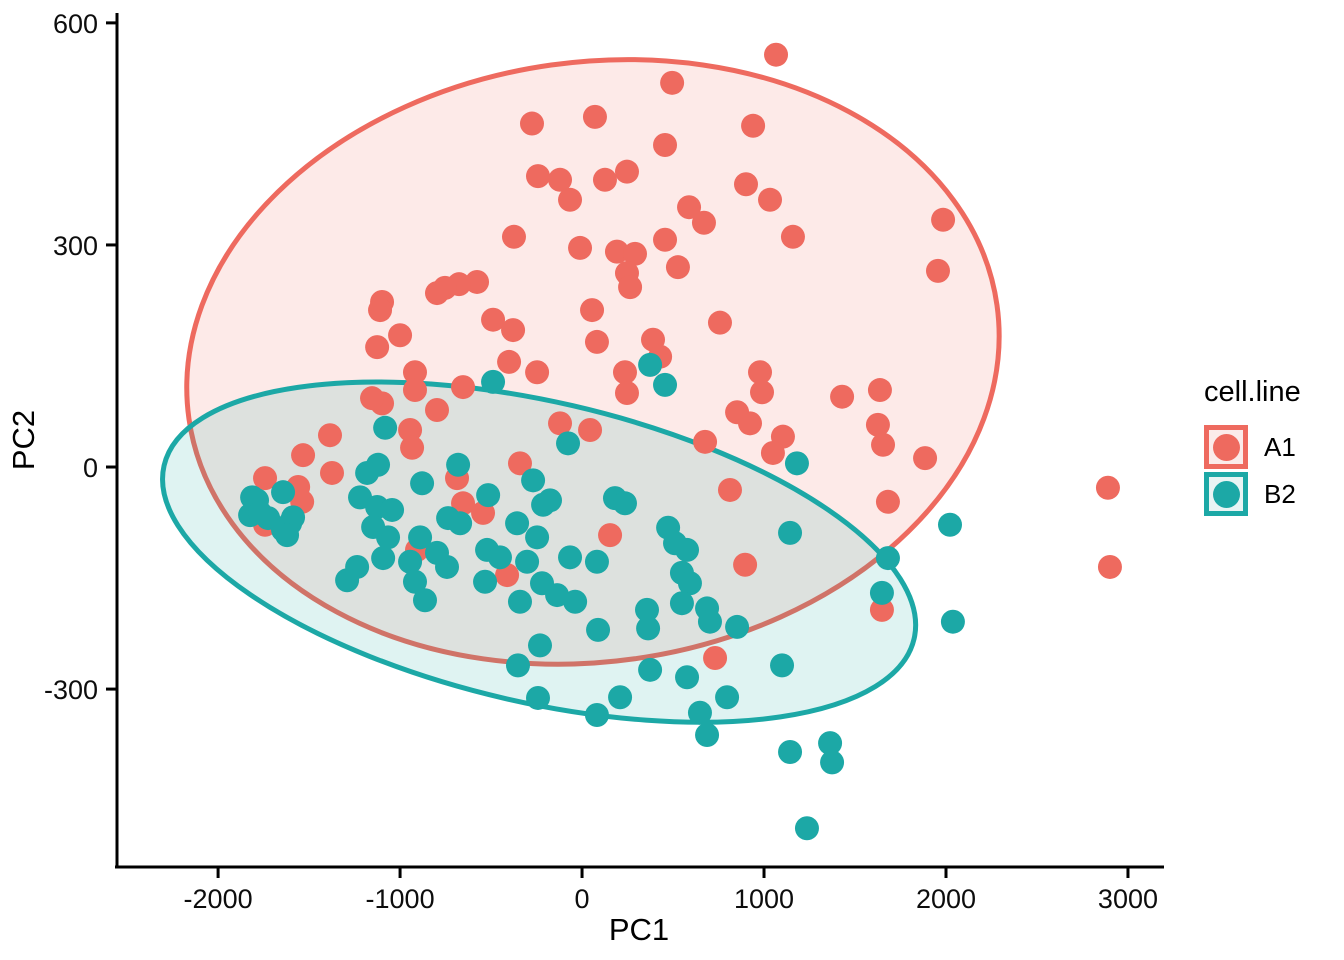 This screenshot has width=1344, height=960. I want to click on legend-key-a1-icon, so click(1226, 447).